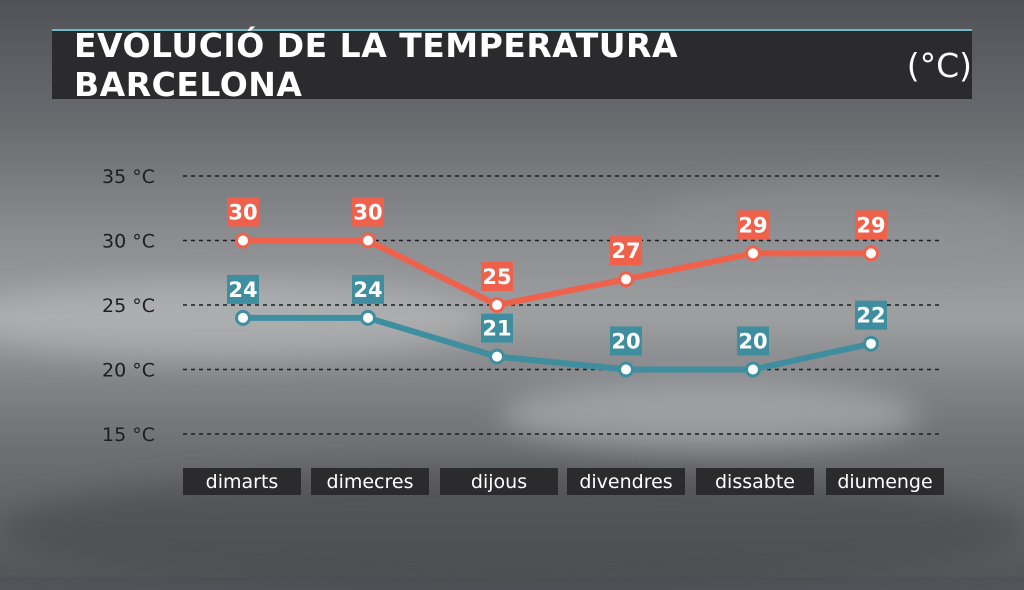  I want to click on x-tick-label: divendres, so click(625, 482).